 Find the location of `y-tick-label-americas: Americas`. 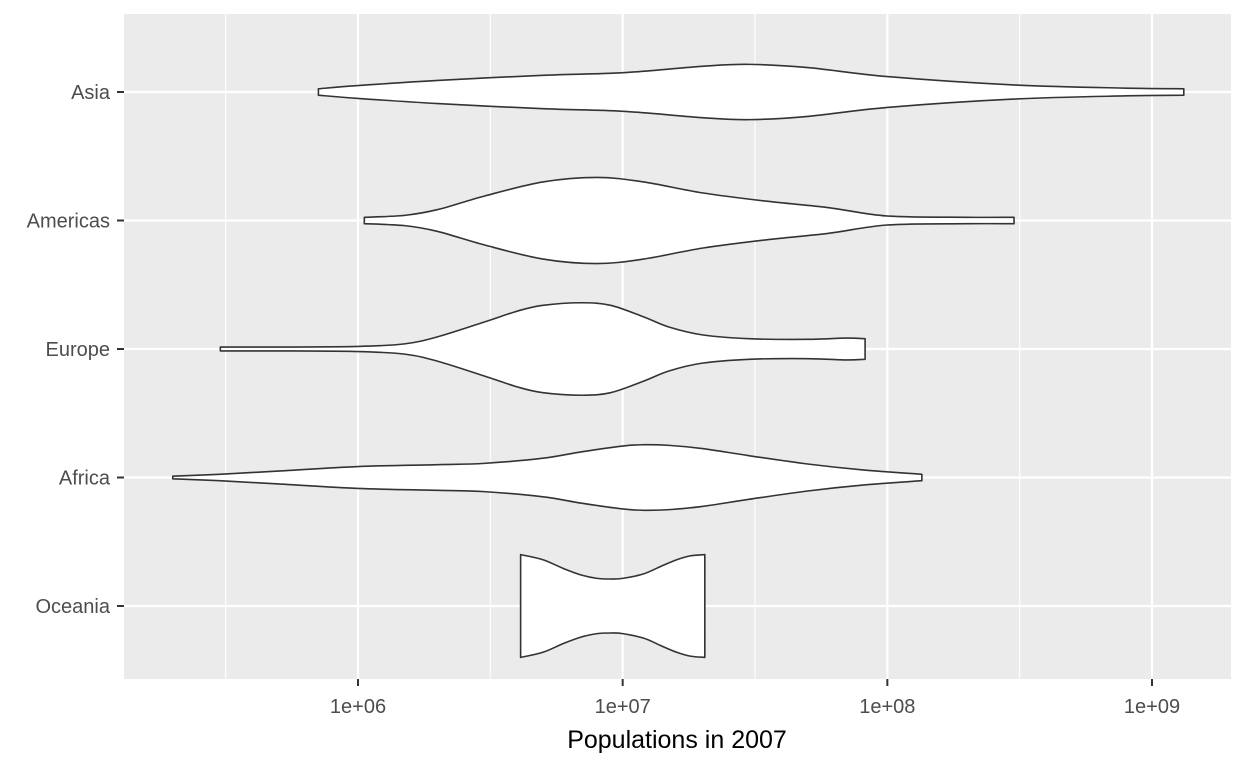

y-tick-label-americas: Americas is located at coordinates (68, 222).